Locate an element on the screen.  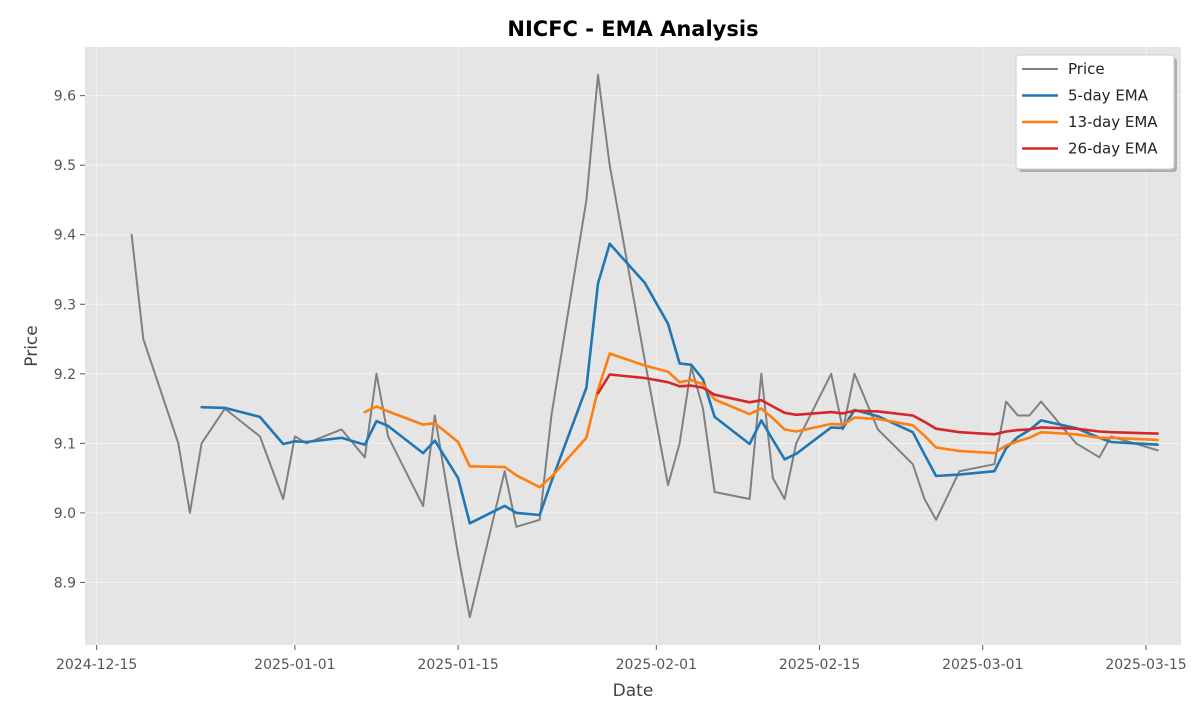
legend-label: Price is located at coordinates (1086, 69).